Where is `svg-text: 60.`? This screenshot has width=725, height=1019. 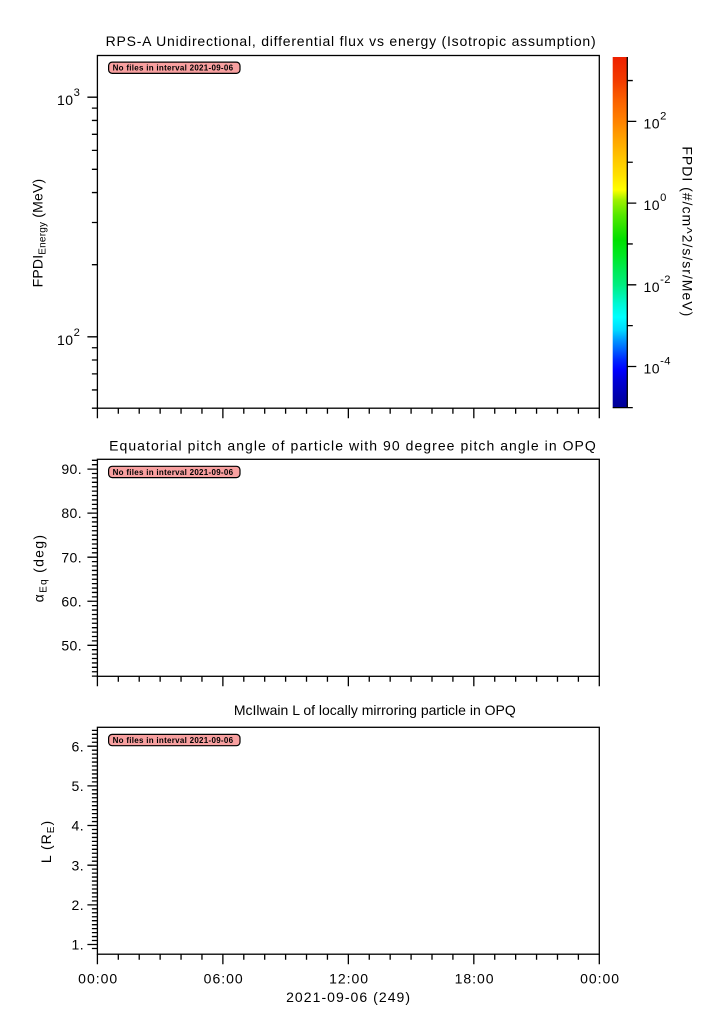
svg-text: 60. is located at coordinates (71, 601).